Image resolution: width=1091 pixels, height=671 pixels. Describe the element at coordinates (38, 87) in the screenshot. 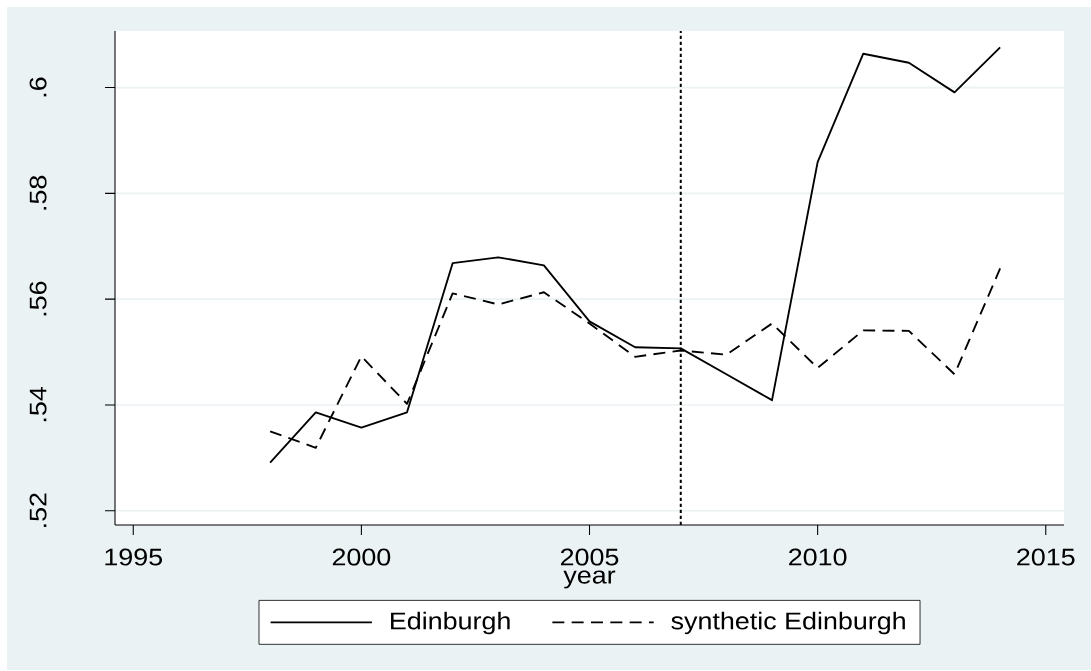

I see `y-tick-label: .6` at that location.